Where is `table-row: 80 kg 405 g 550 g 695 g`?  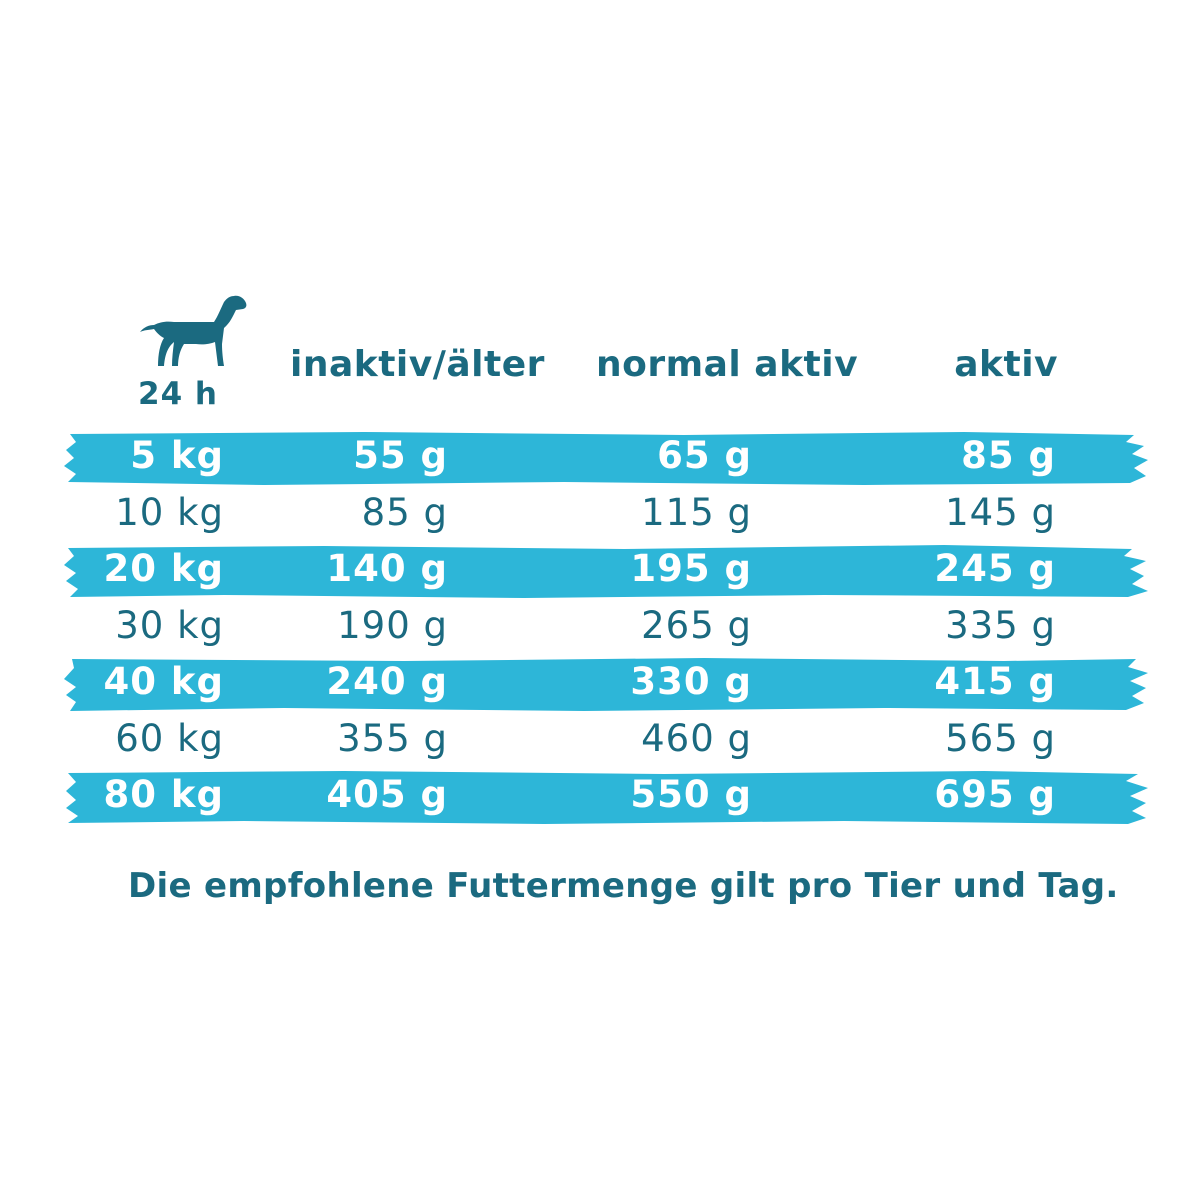
table-row: 80 kg 405 g 550 g 695 g is located at coordinates (607, 797).